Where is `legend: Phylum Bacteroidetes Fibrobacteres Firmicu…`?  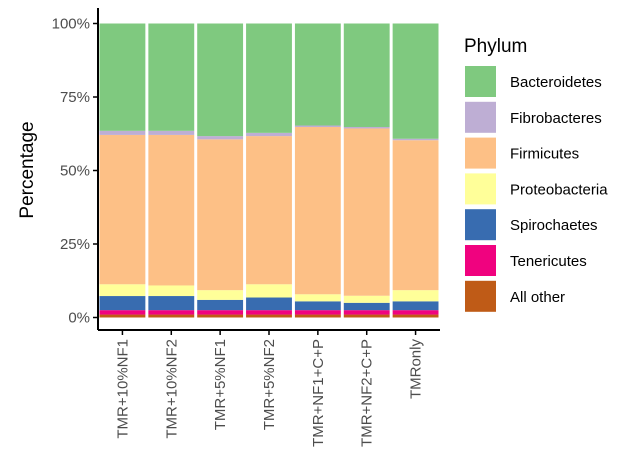
legend: Phylum Bacteroidetes Fibrobacteres Firmicu… is located at coordinates (536, 174).